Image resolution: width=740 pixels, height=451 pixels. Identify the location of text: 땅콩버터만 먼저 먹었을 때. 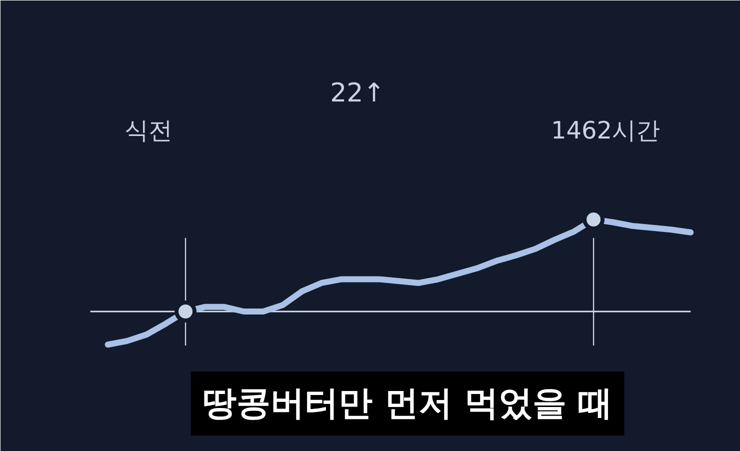
(407, 404).